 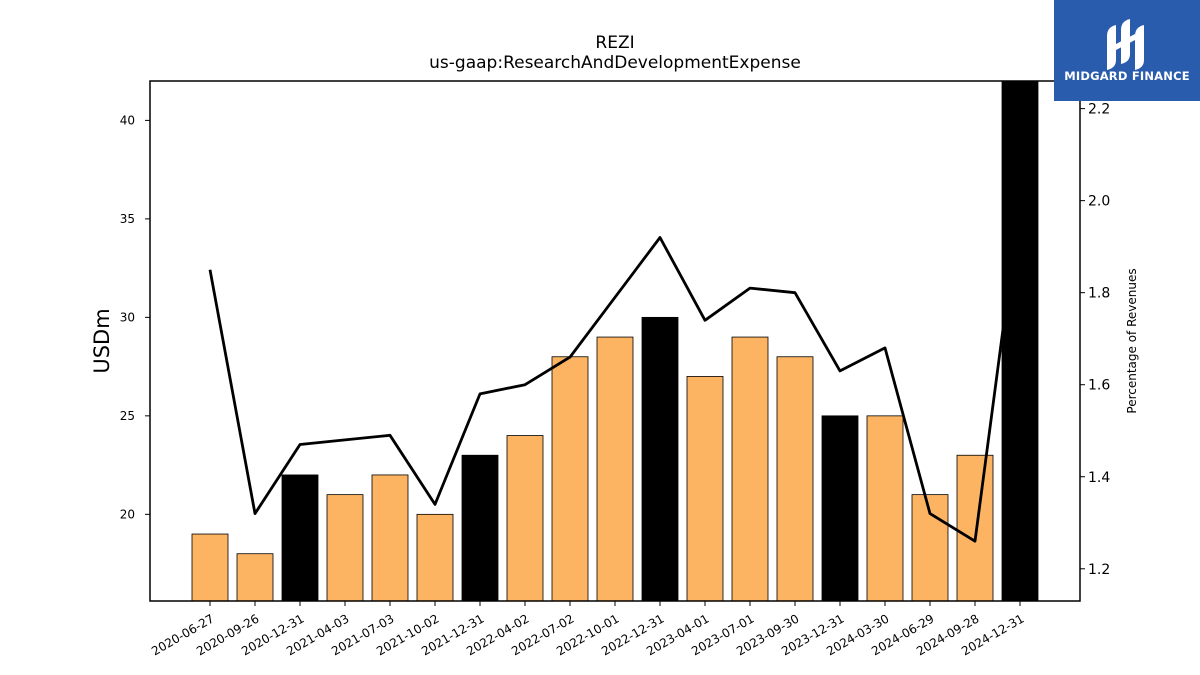 I want to click on logo-text: MIDGARD FINANCE, so click(x=1127, y=76).